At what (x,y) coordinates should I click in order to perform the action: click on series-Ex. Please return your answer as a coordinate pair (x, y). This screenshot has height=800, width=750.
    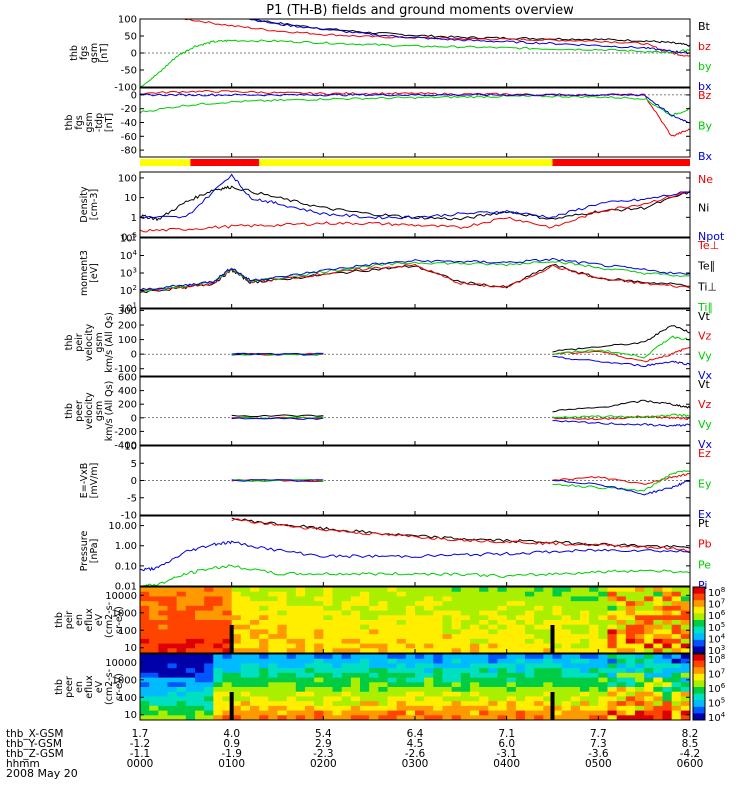
    Looking at the image, I should click on (460, 487).